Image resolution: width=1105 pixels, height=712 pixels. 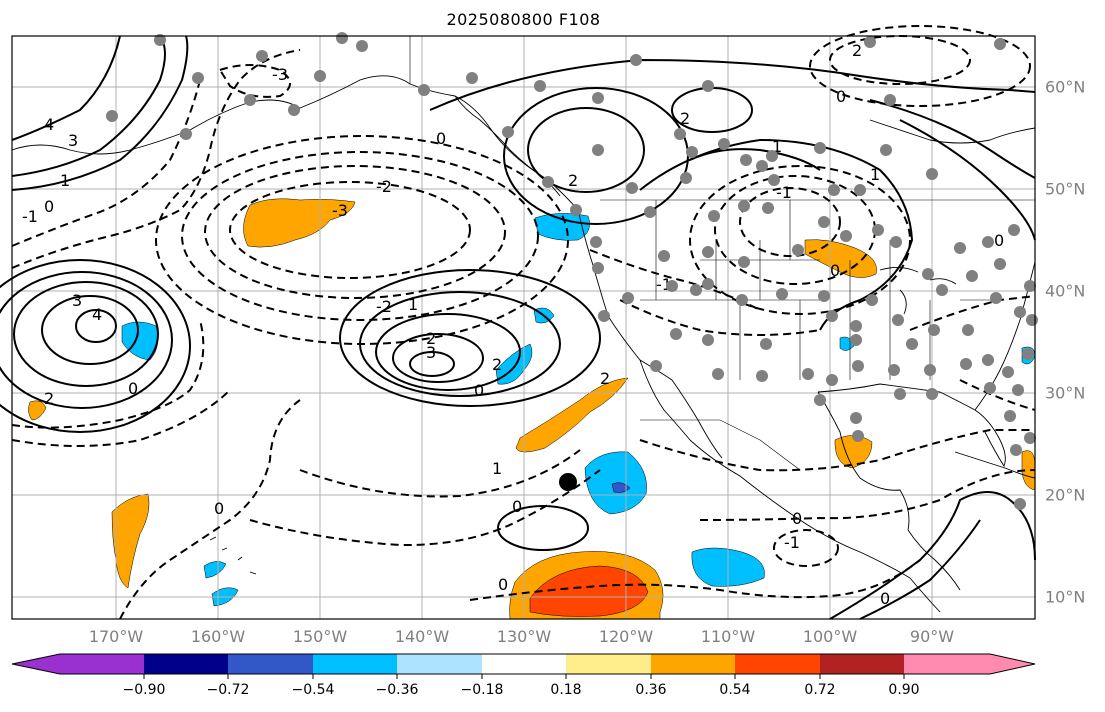 I want to click on lon-label: 100°W, so click(x=830, y=636).